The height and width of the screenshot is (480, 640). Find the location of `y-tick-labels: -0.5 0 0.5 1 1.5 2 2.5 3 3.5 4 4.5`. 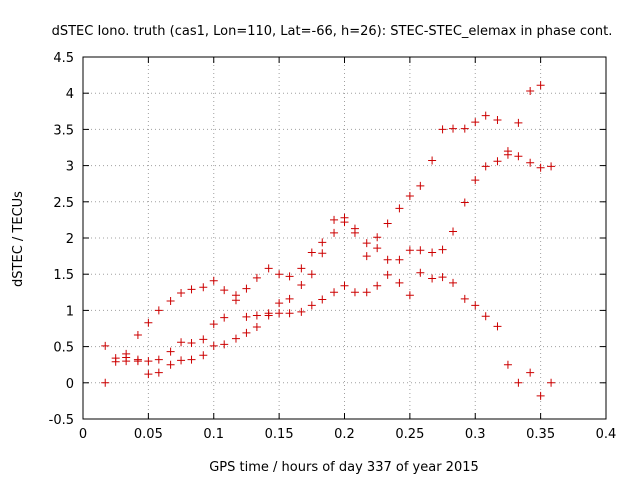

y-tick-labels: -0.5 0 0.5 1 1.5 2 2.5 3 3.5 4 4.5 is located at coordinates (61, 239).